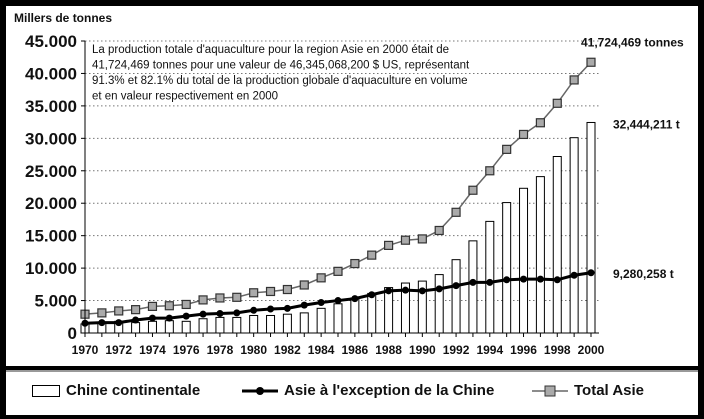  I want to click on y-tick-label: 25.000, so click(51, 171).